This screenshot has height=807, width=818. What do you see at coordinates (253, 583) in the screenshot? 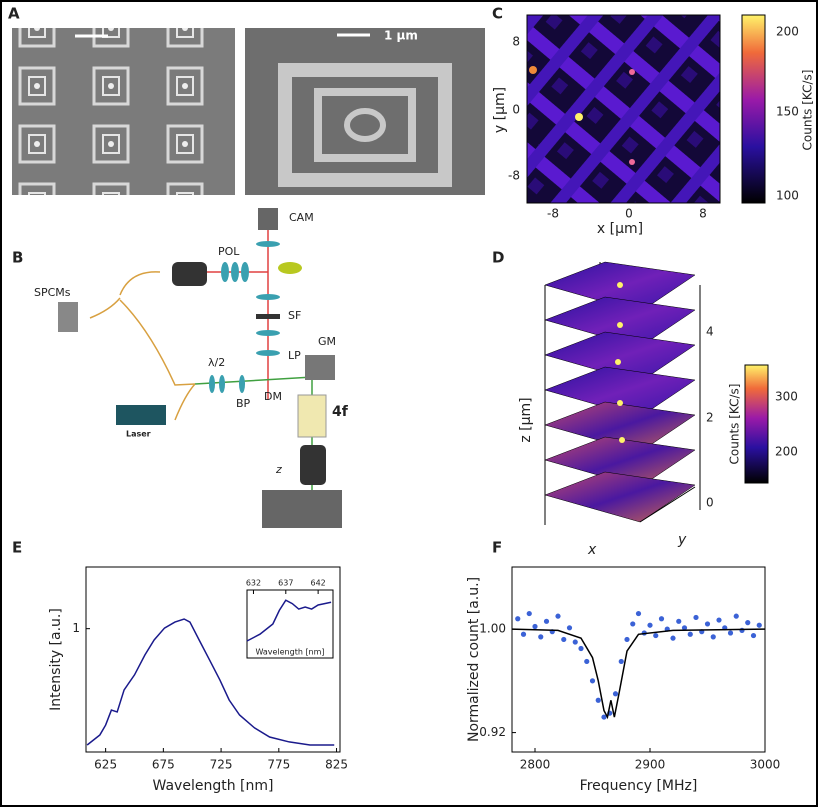
I see `x-tick-label: 632` at bounding box center [253, 583].